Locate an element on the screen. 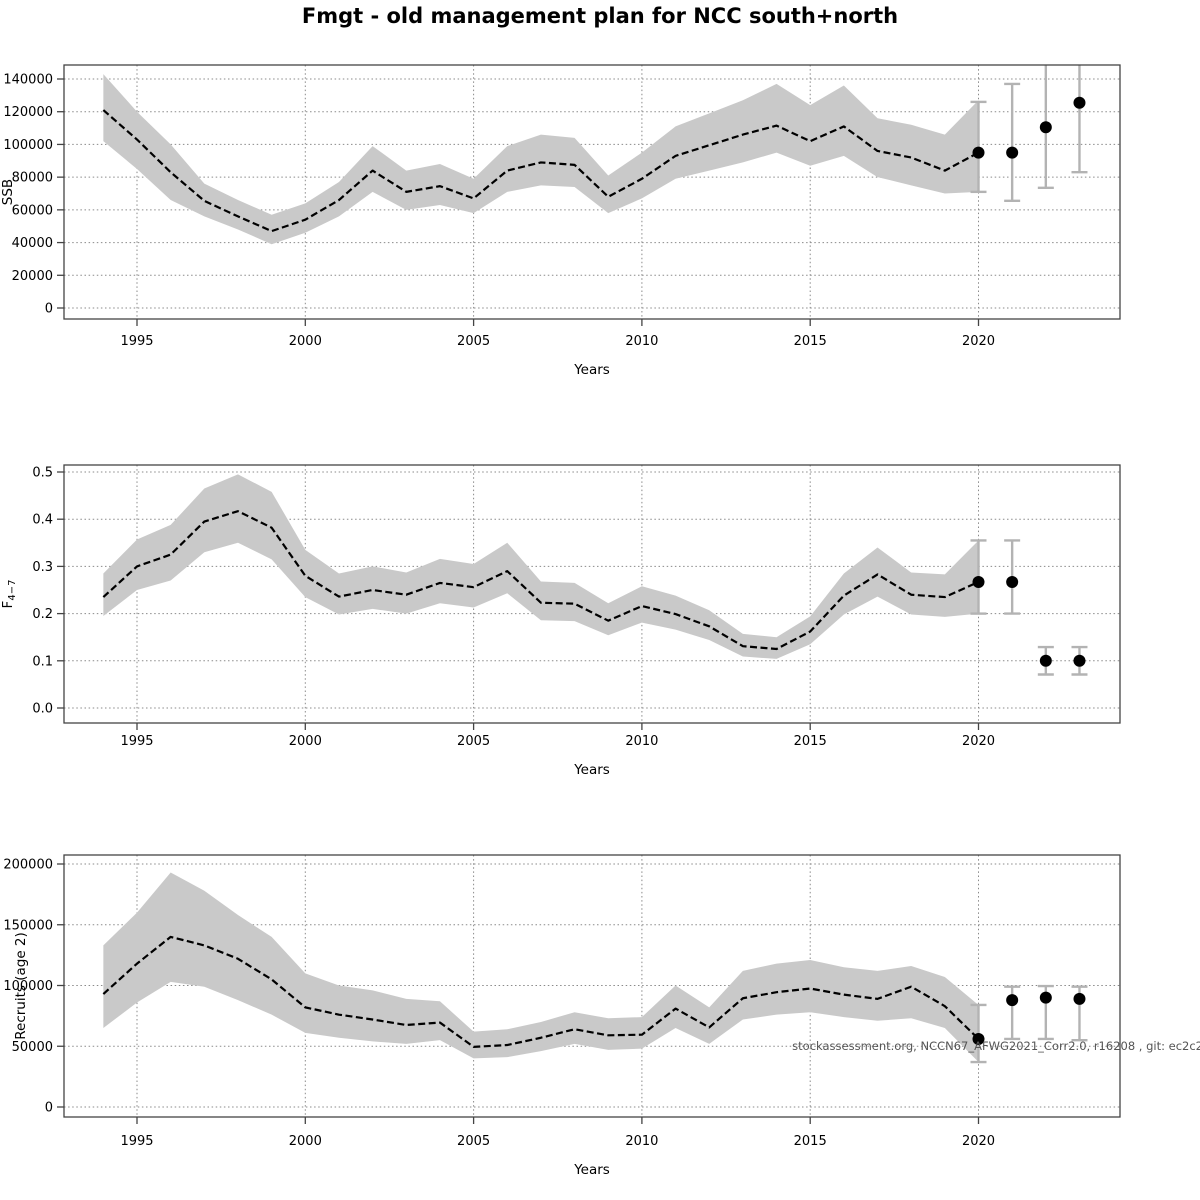  y-tick-label: 0.5 is located at coordinates (42, 473).